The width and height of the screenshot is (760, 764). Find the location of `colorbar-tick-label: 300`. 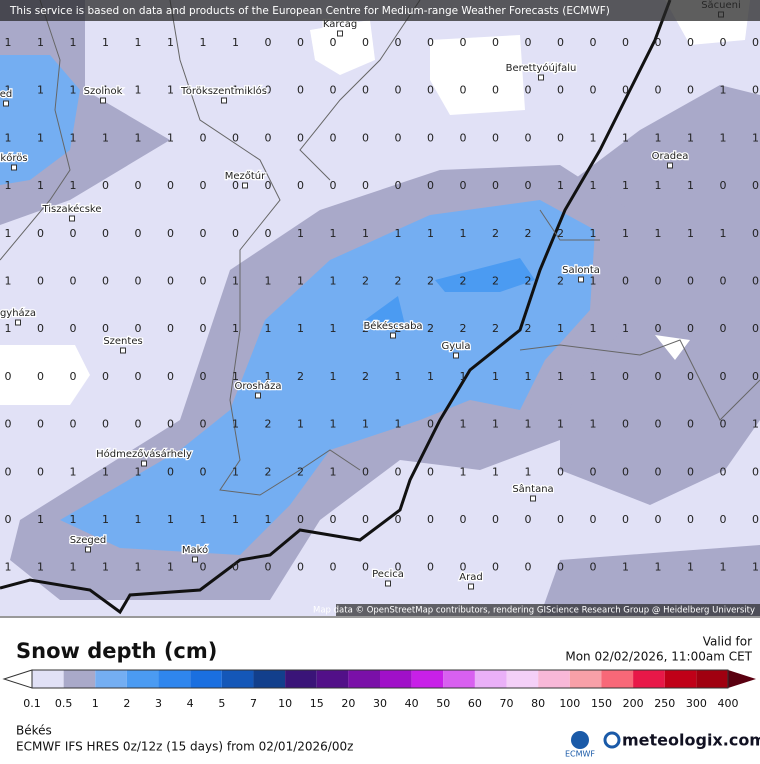

colorbar-tick-label: 300 is located at coordinates (696, 703).